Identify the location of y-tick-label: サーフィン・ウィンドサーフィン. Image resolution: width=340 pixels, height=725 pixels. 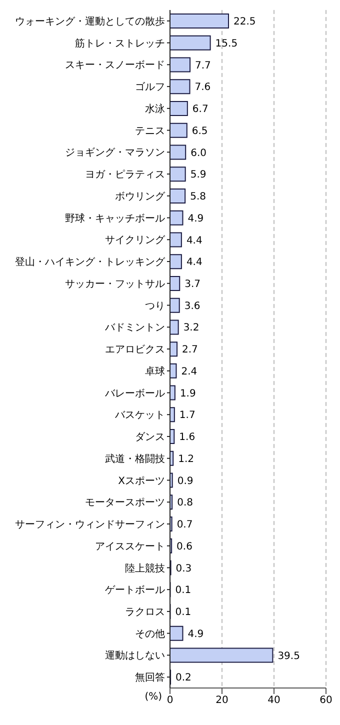
(90, 525).